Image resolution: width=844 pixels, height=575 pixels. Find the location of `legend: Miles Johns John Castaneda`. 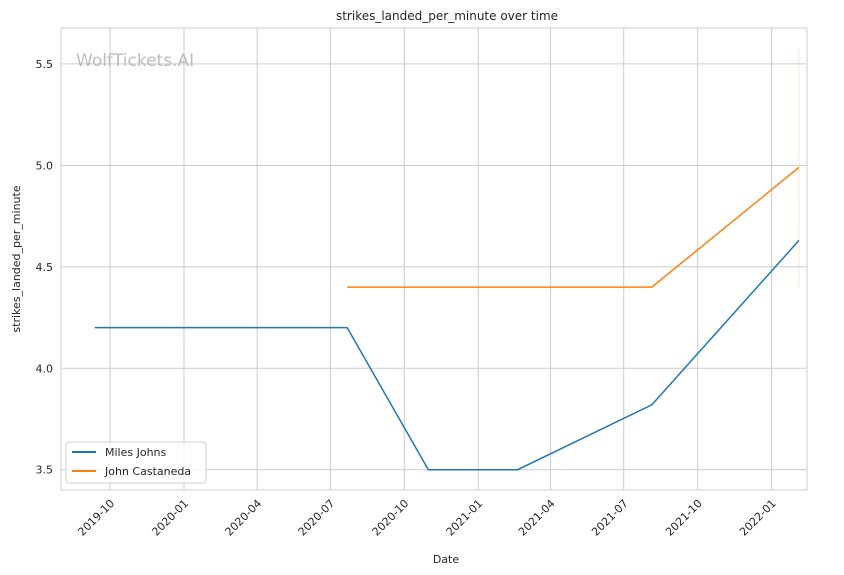

legend: Miles Johns John Castaneda is located at coordinates (136, 462).